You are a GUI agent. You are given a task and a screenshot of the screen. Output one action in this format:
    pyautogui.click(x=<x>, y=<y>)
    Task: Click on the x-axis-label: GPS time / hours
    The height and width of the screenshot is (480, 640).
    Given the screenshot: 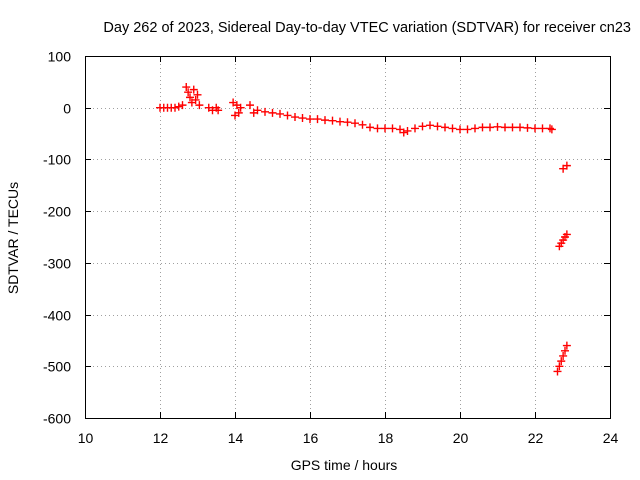 What is the action you would take?
    pyautogui.click(x=344, y=465)
    